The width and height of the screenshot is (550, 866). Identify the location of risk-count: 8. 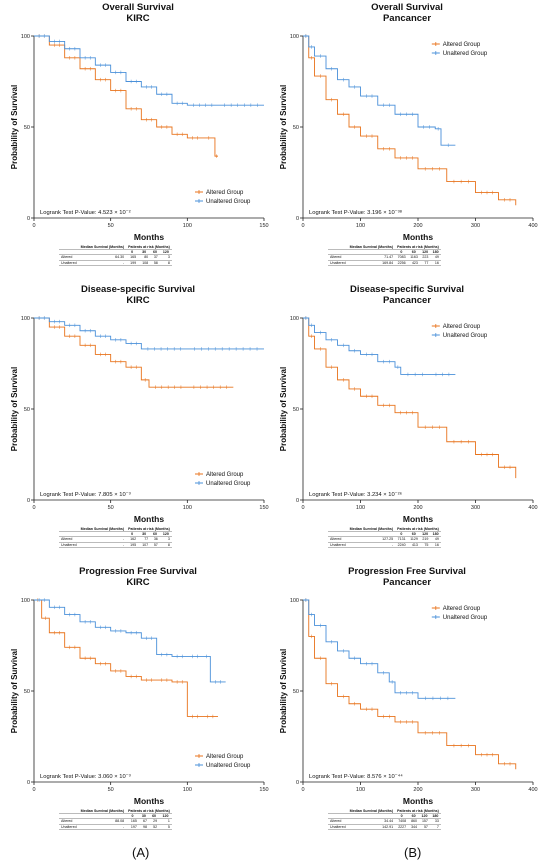
(165, 545).